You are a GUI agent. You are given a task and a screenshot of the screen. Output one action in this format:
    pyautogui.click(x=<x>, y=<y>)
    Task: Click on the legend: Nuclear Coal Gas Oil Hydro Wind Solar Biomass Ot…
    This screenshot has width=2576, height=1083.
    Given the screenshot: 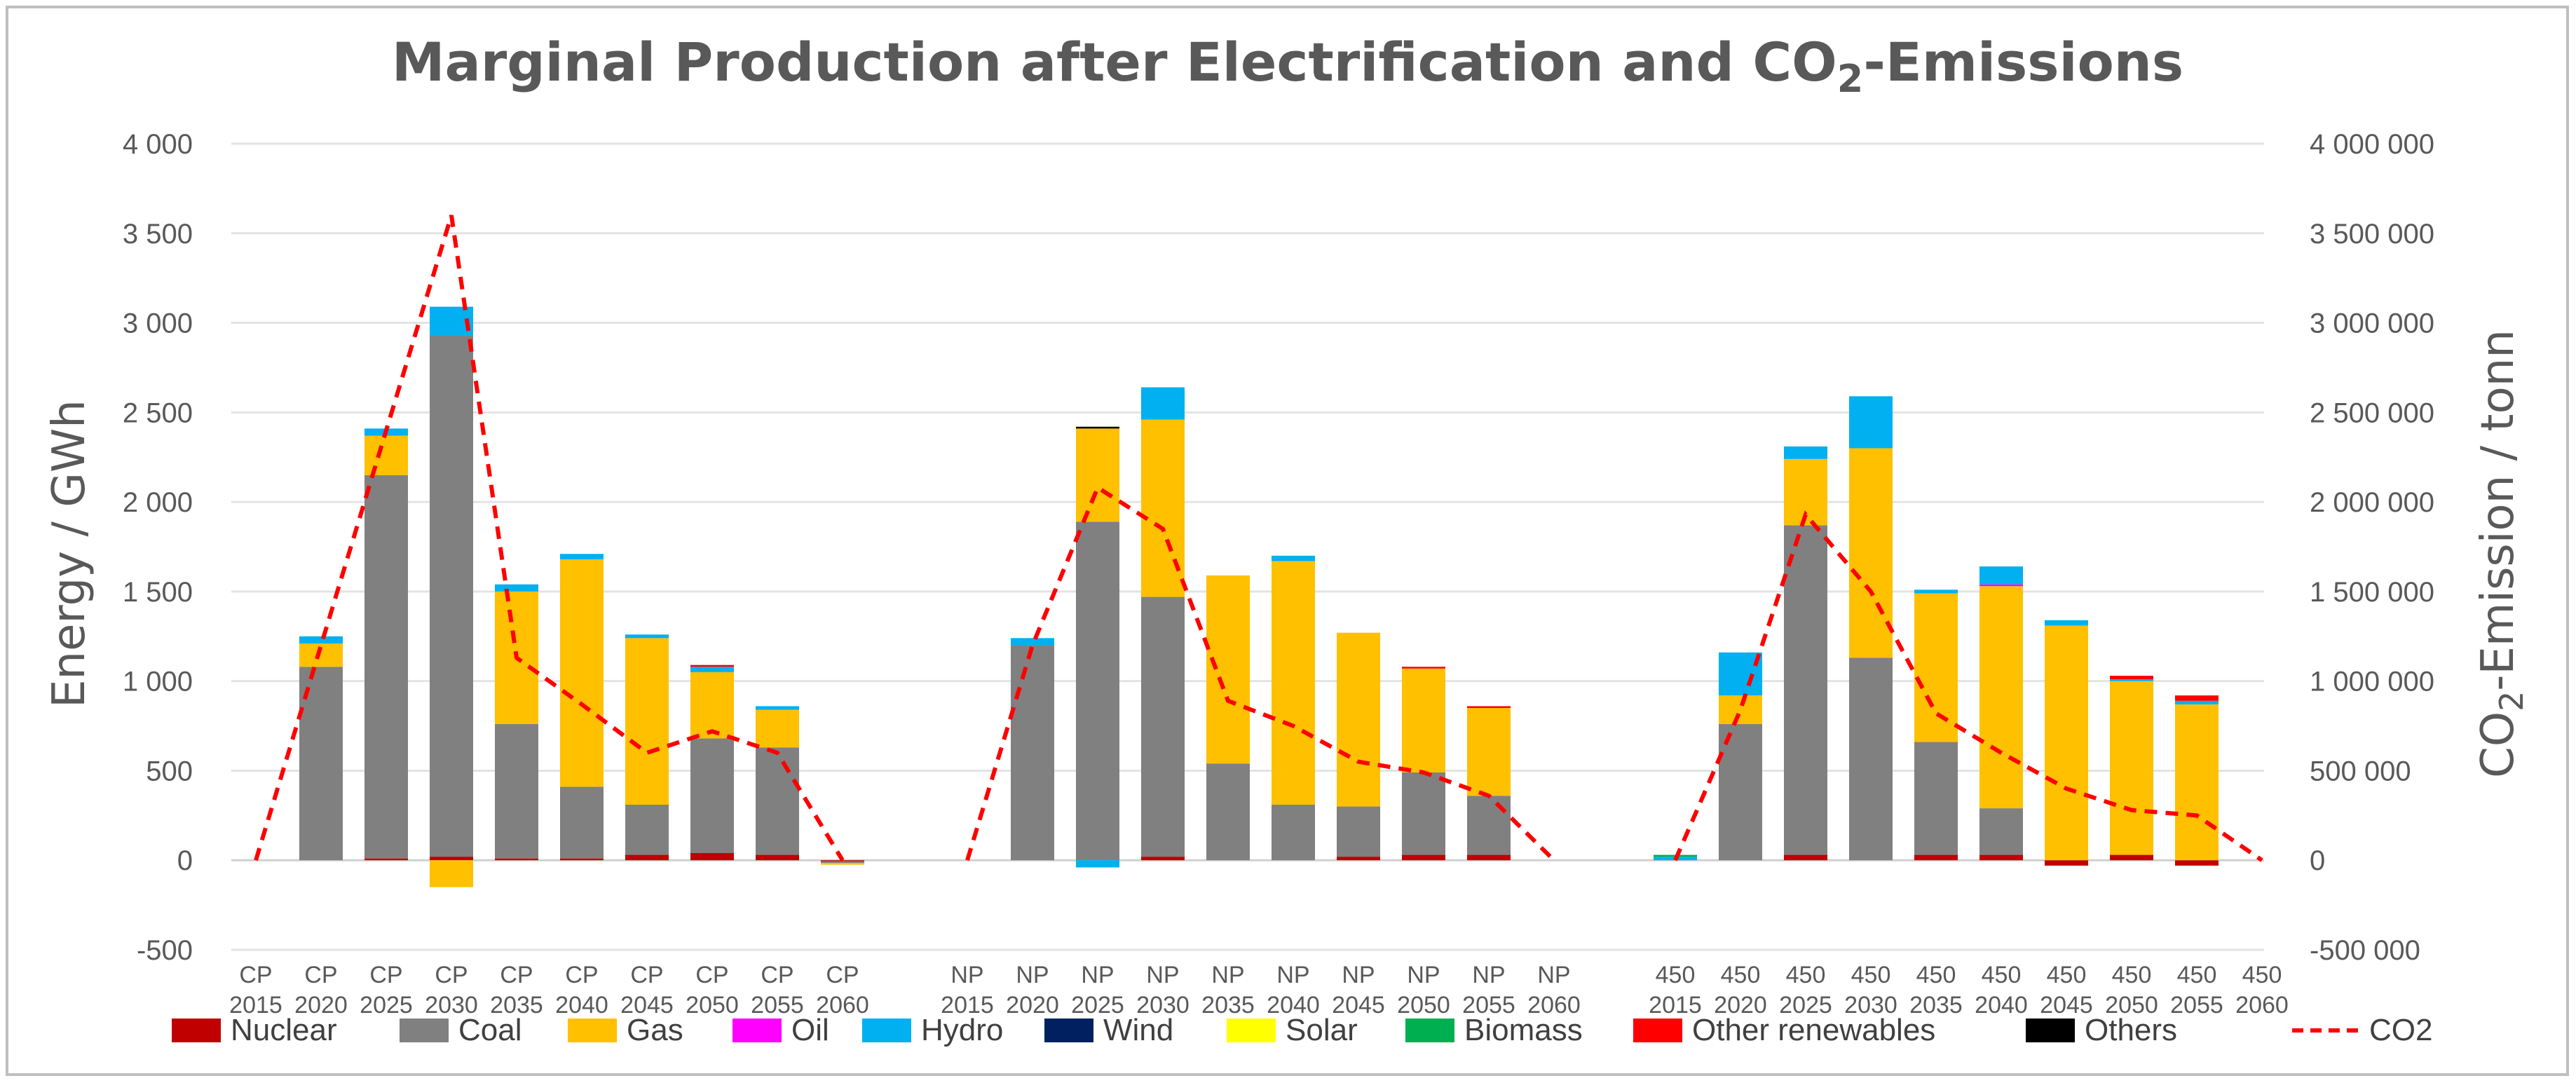 What is the action you would take?
    pyautogui.click(x=1302, y=1030)
    